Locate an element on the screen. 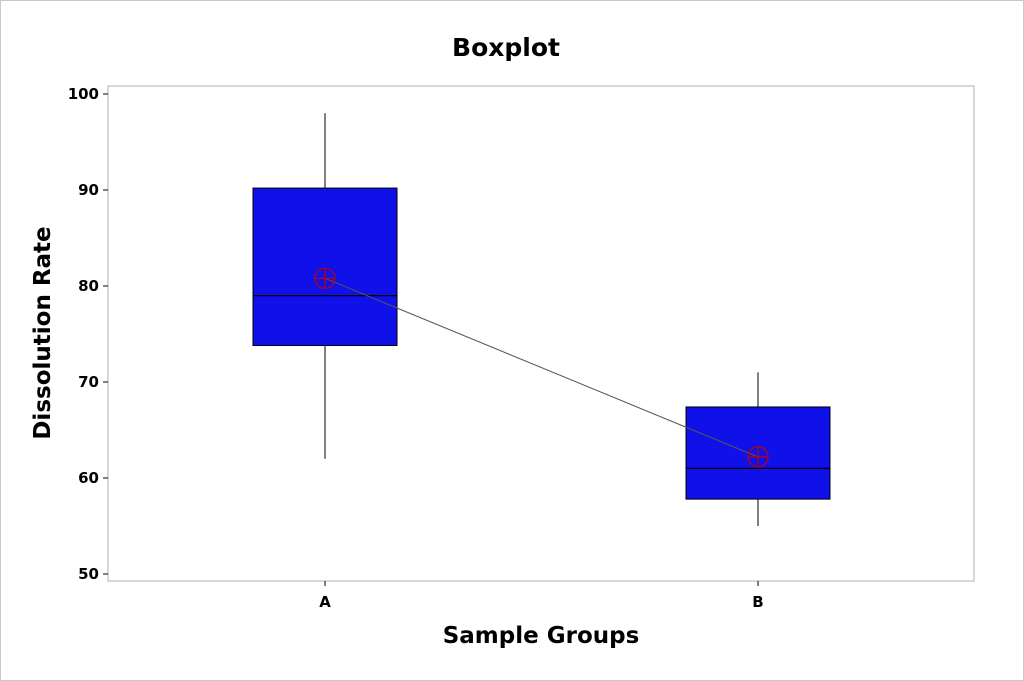 This screenshot has height=681, width=1024. mean-connect-line is located at coordinates (541, 367).